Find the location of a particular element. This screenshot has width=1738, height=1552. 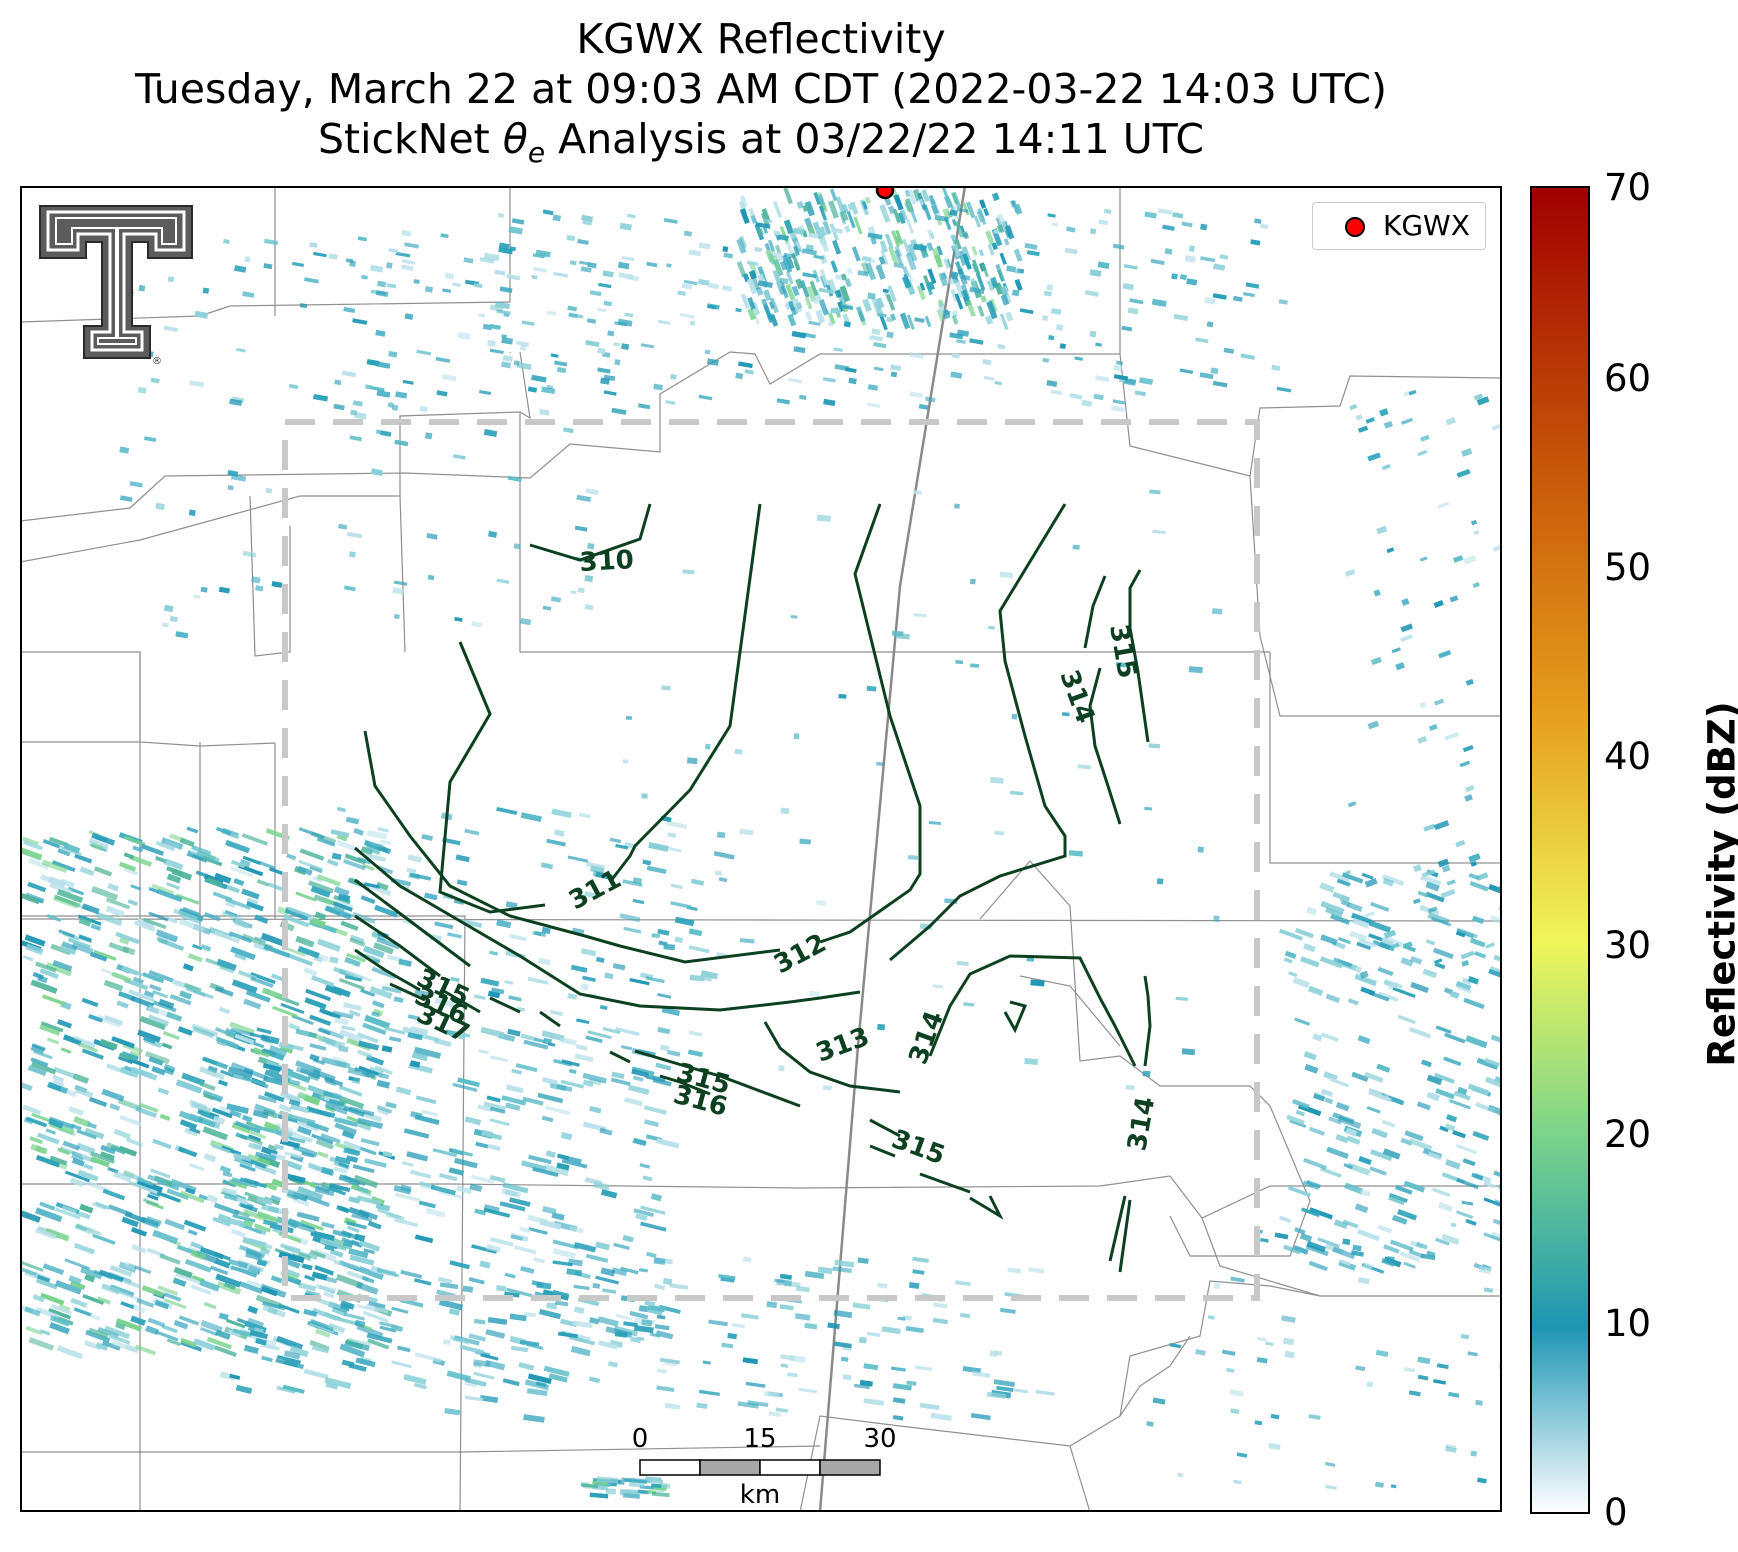

colorbar-tick: 60 is located at coordinates (1628, 378).